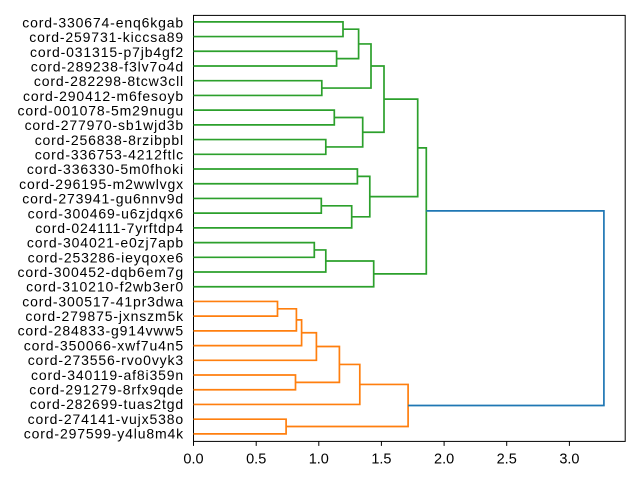 The image size is (640, 480). What do you see at coordinates (103, 96) in the screenshot?
I see `svg-text: cord-290412-m6fesoyb` at bounding box center [103, 96].